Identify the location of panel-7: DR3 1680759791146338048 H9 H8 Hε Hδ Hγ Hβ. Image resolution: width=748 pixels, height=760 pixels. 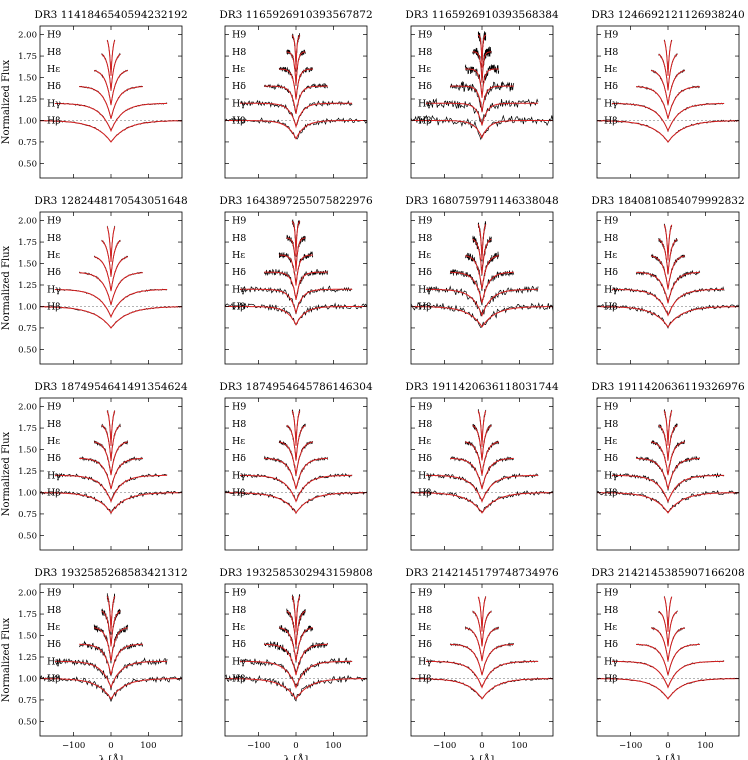
(482, 280).